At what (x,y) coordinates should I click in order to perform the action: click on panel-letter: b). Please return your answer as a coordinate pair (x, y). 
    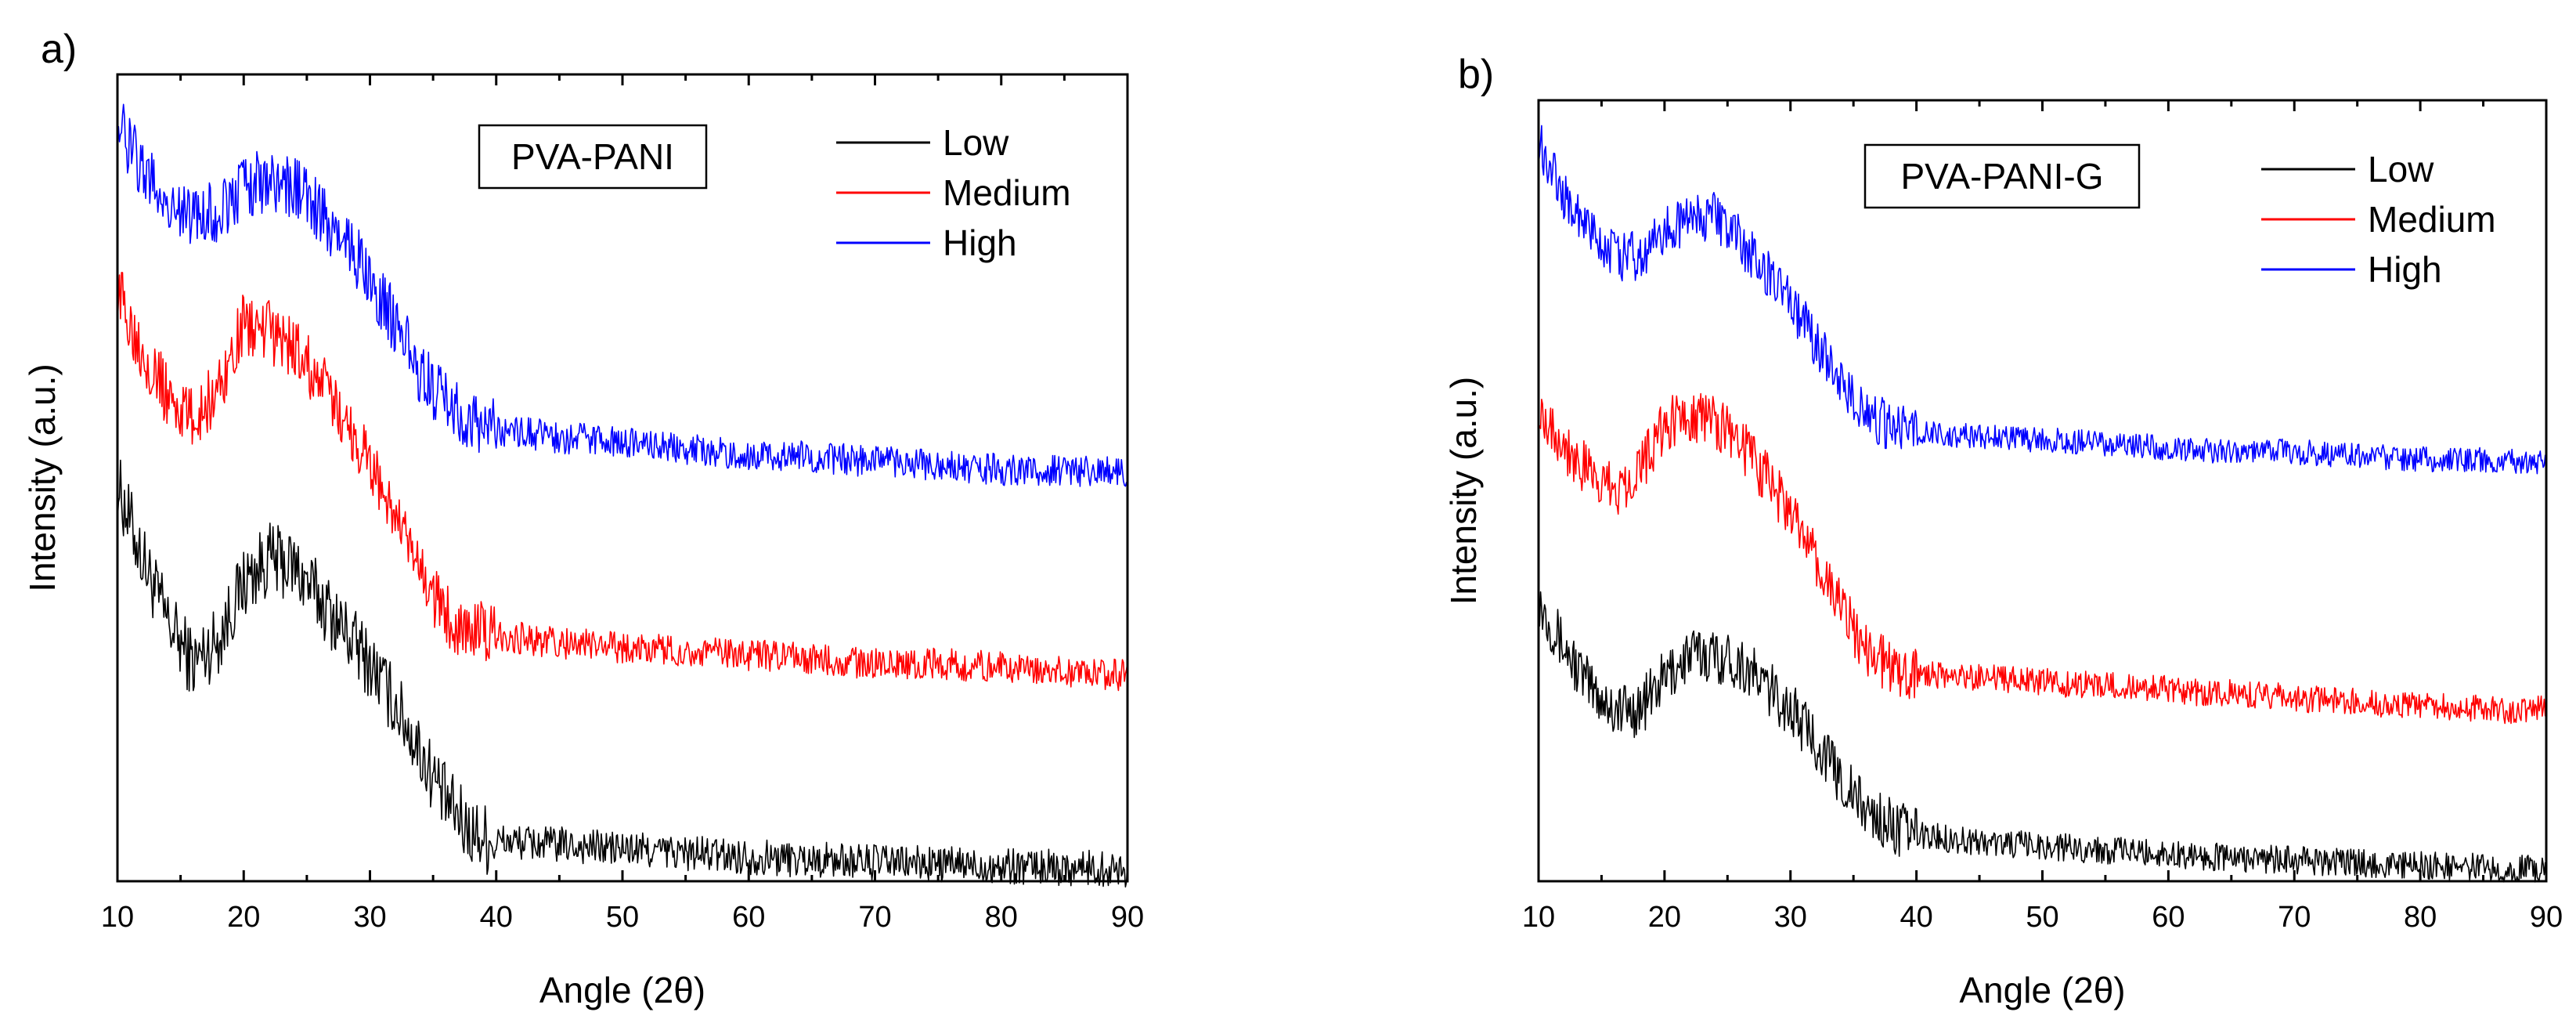
    Looking at the image, I should click on (1476, 74).